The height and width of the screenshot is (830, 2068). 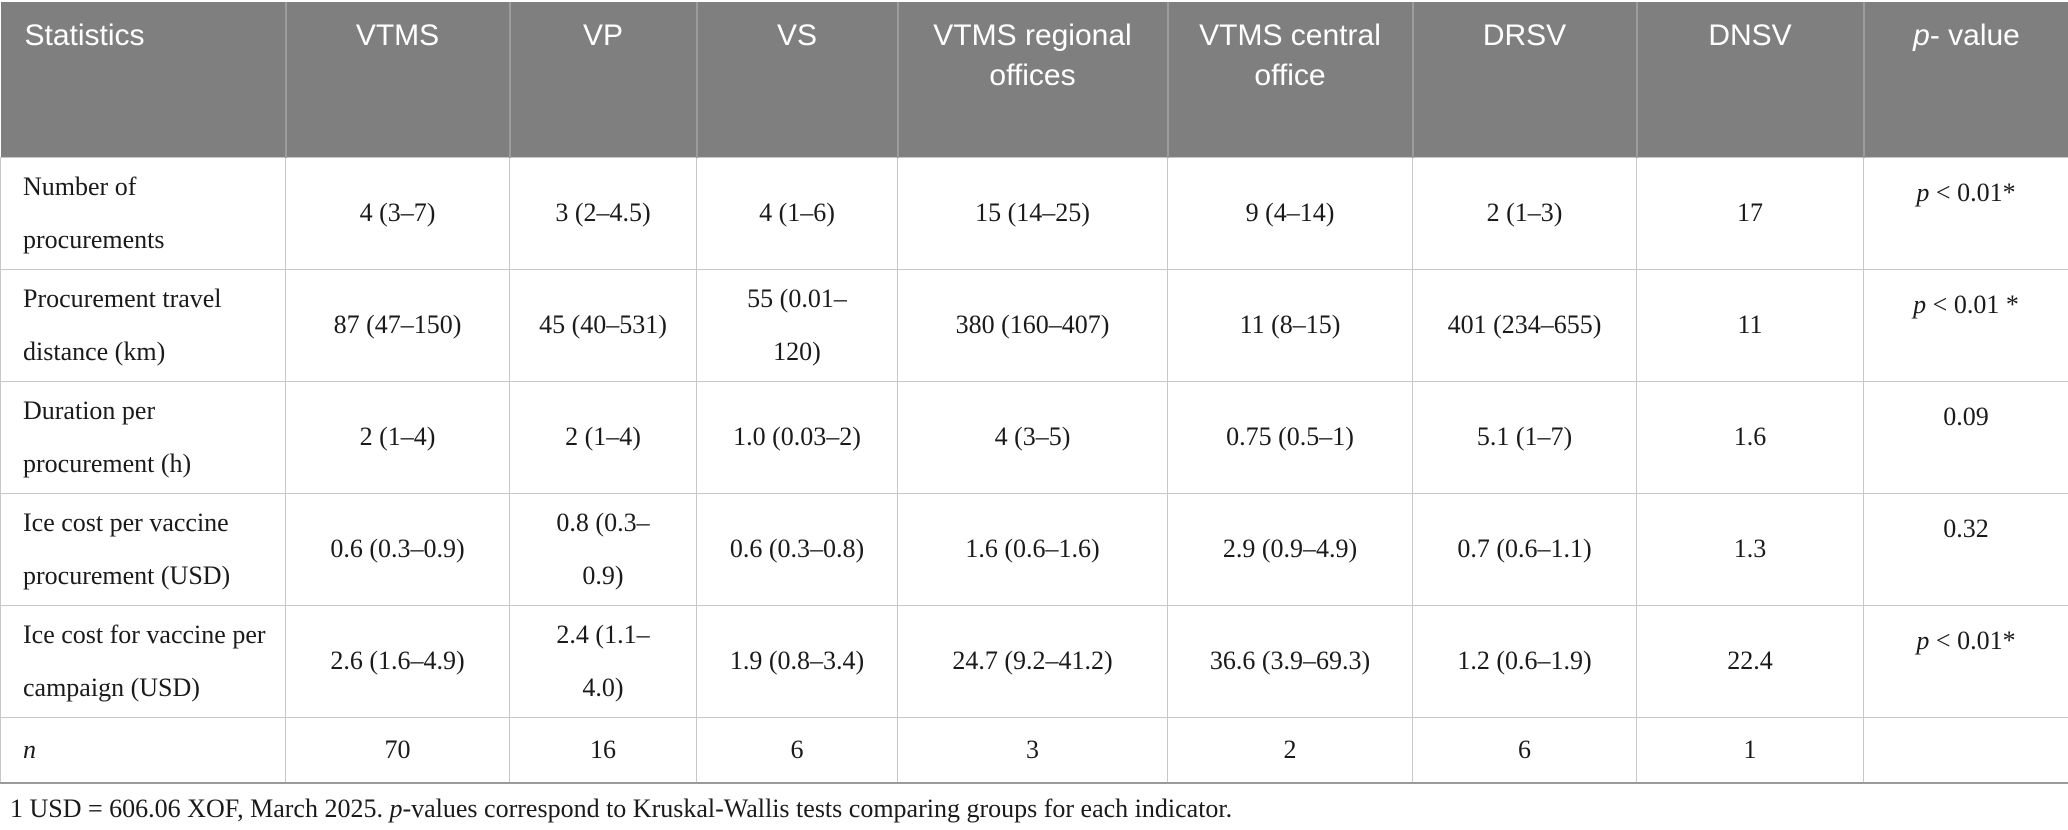 I want to click on column-header: p- value, so click(x=1966, y=79).